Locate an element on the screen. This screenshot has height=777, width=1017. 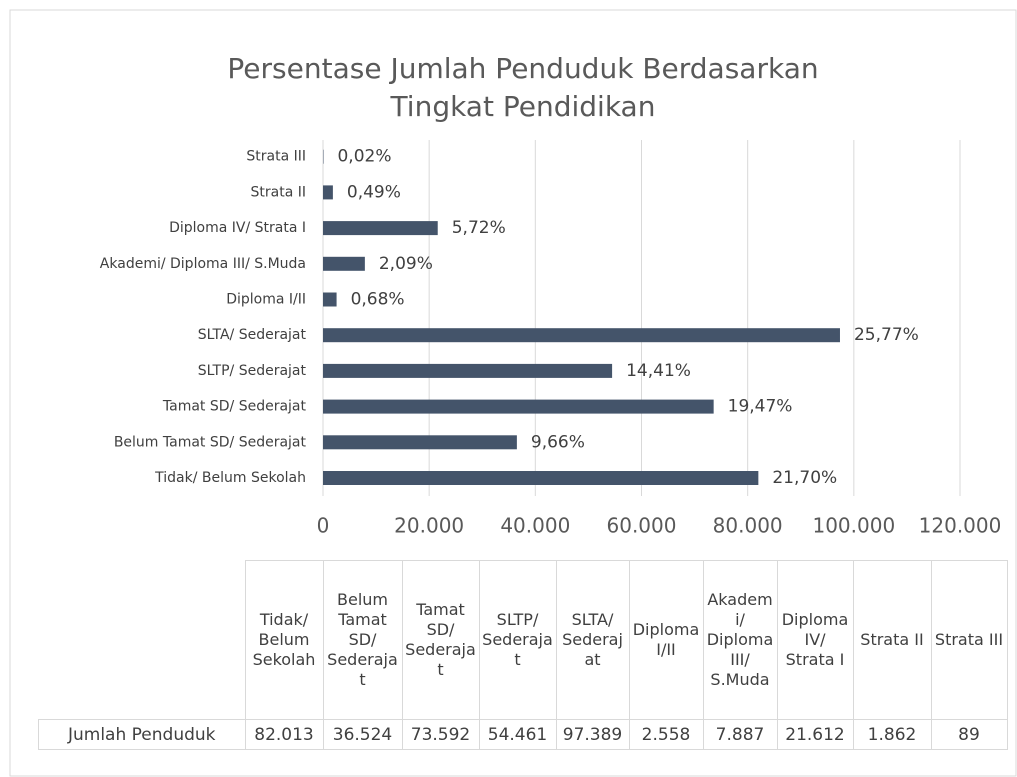
table-header: Tamat SD/ Sederajat is located at coordinates (440, 640).